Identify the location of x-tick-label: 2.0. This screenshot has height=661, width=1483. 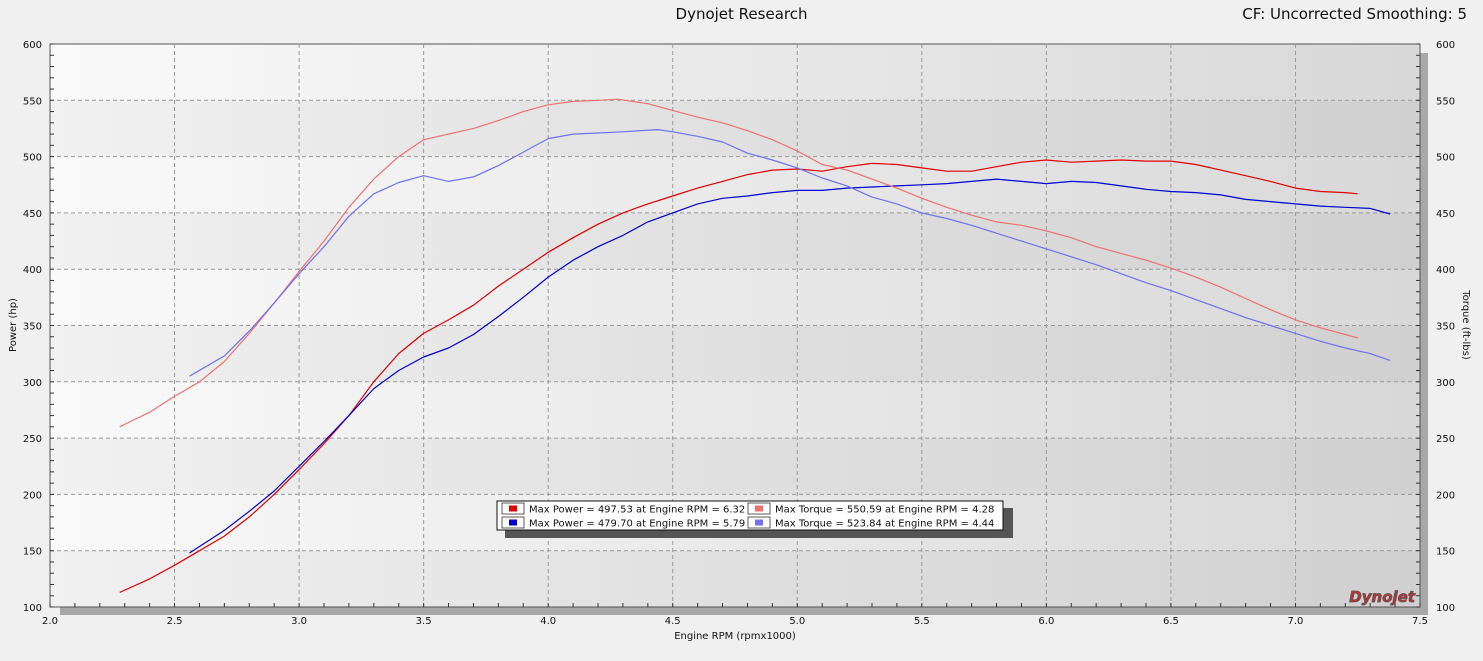
(50, 621).